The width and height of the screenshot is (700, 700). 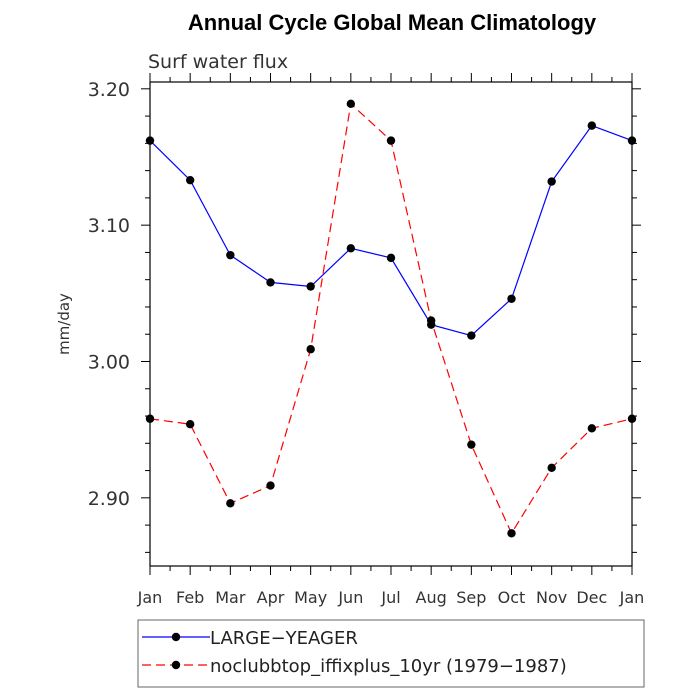 I want to click on x-tick-label: Jul, so click(x=390, y=597).